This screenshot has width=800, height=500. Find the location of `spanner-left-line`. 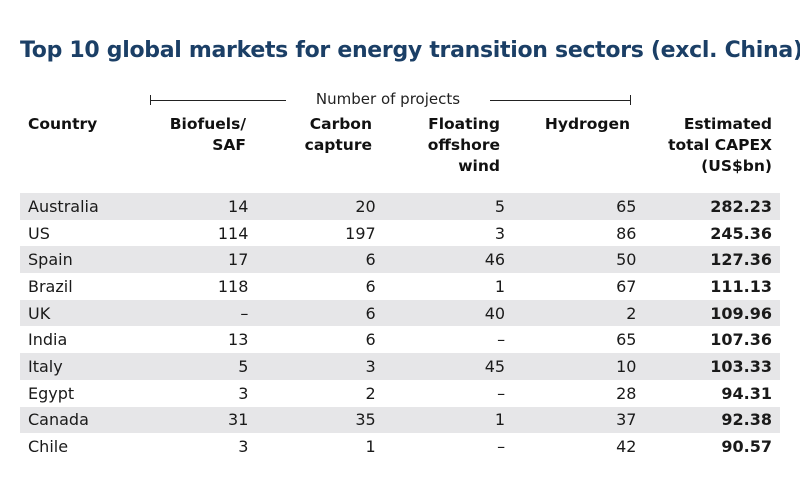

spanner-left-line is located at coordinates (218, 100).